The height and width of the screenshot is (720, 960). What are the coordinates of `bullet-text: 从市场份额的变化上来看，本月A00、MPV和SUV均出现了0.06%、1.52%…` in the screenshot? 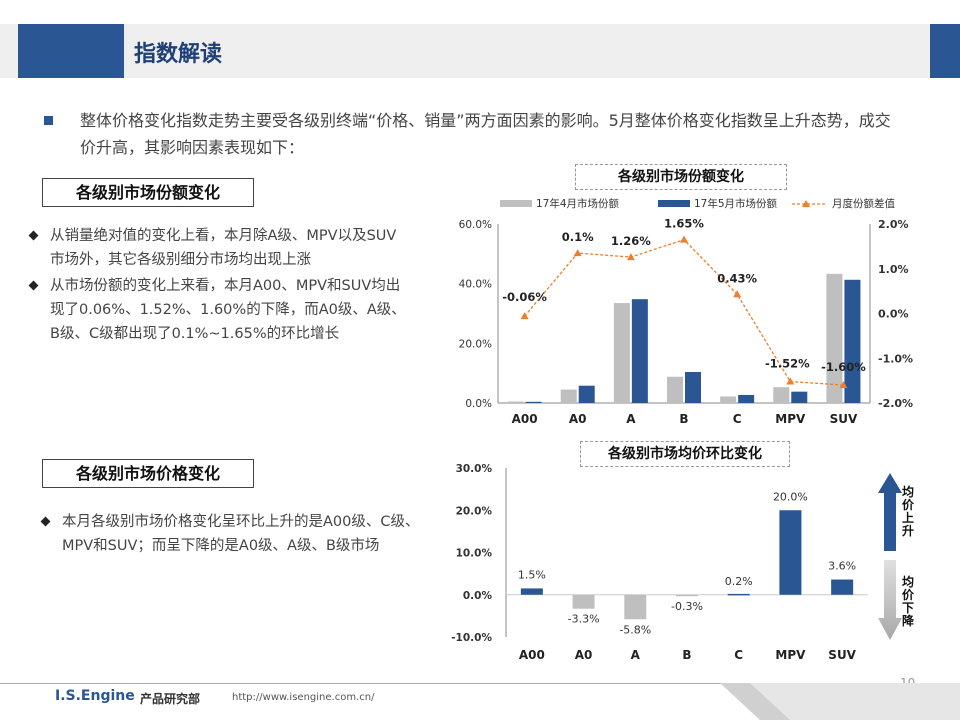 It's located at (228, 310).